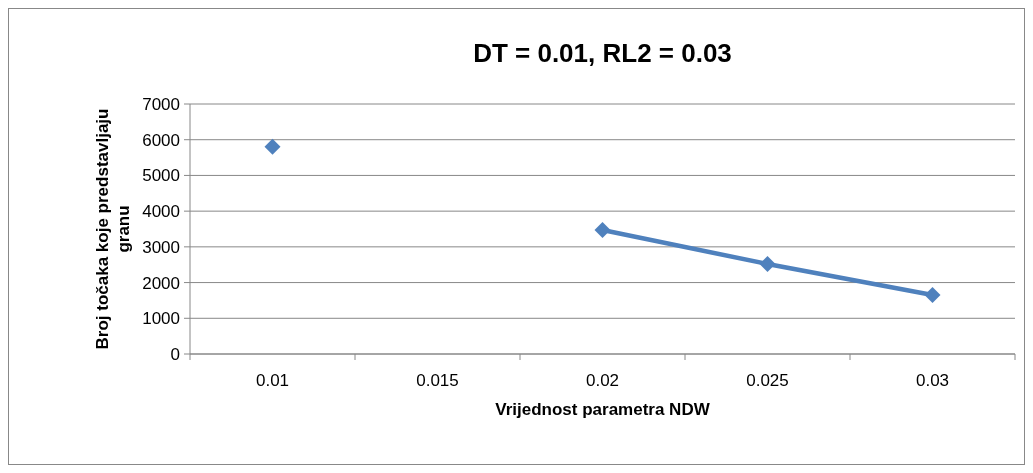 This screenshot has height=473, width=1033. Describe the element at coordinates (161, 176) in the screenshot. I see `y-tick-label: 5000` at that location.